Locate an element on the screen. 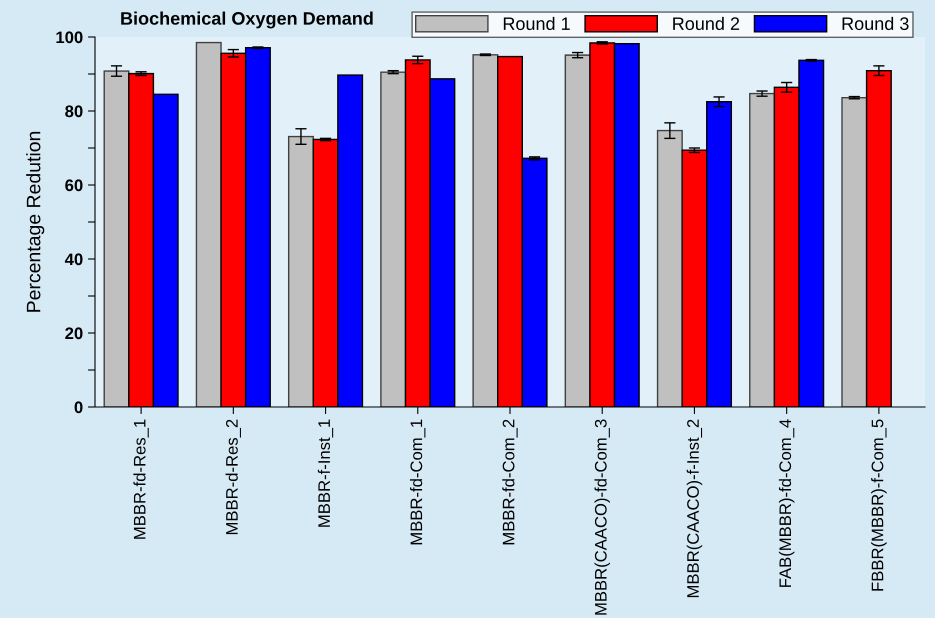 The width and height of the screenshot is (935, 618). y-tick-label: 40 is located at coordinates (73, 259).